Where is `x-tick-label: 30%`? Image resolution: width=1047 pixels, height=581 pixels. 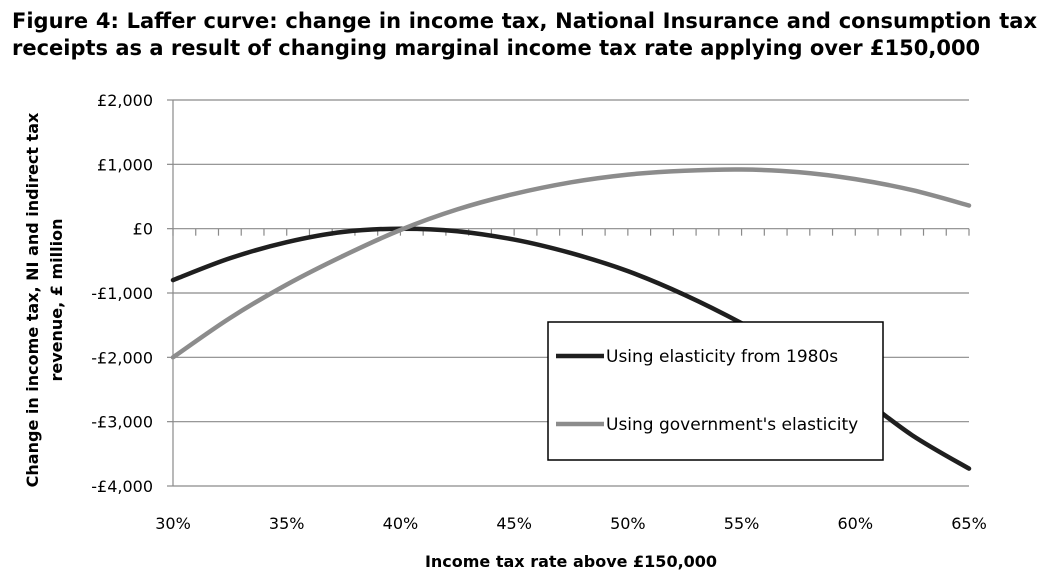 x-tick-label: 30% is located at coordinates (173, 523).